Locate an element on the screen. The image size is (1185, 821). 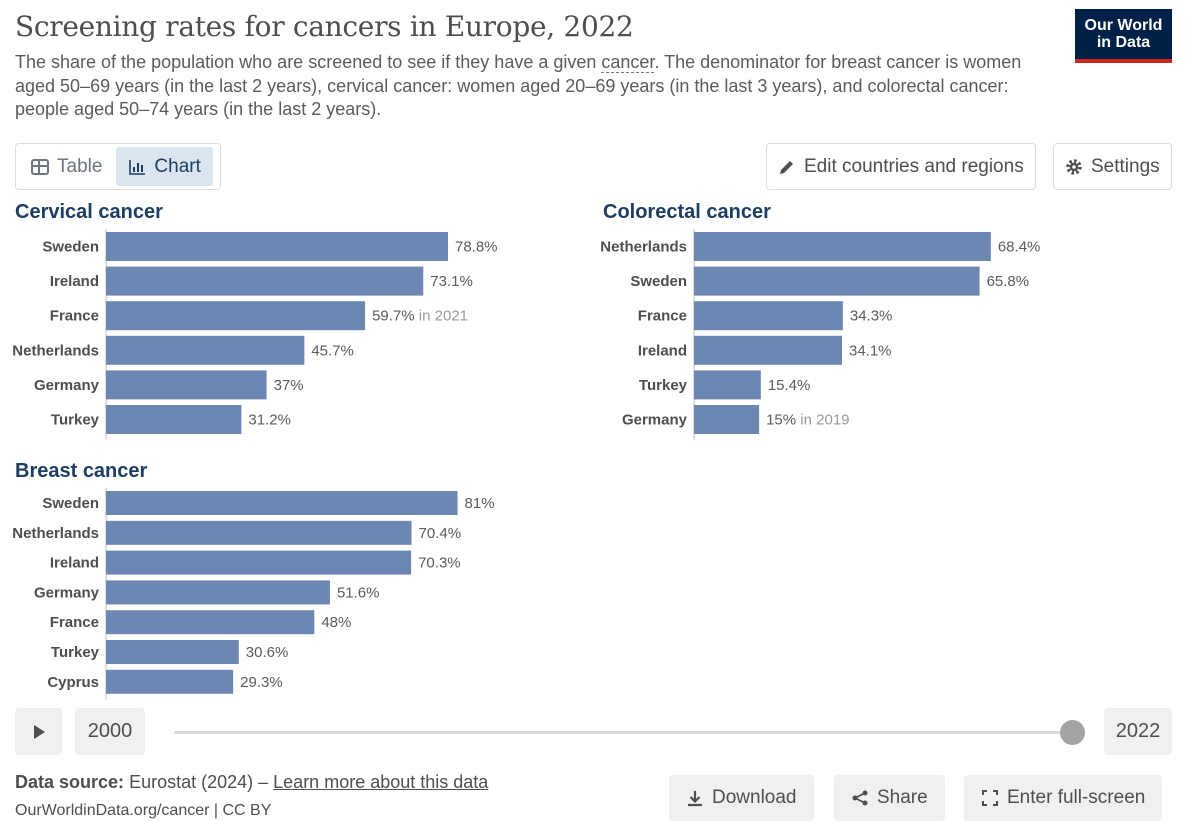
cervical-cancer-value-france: 59.7% in 2021 is located at coordinates (420, 316).